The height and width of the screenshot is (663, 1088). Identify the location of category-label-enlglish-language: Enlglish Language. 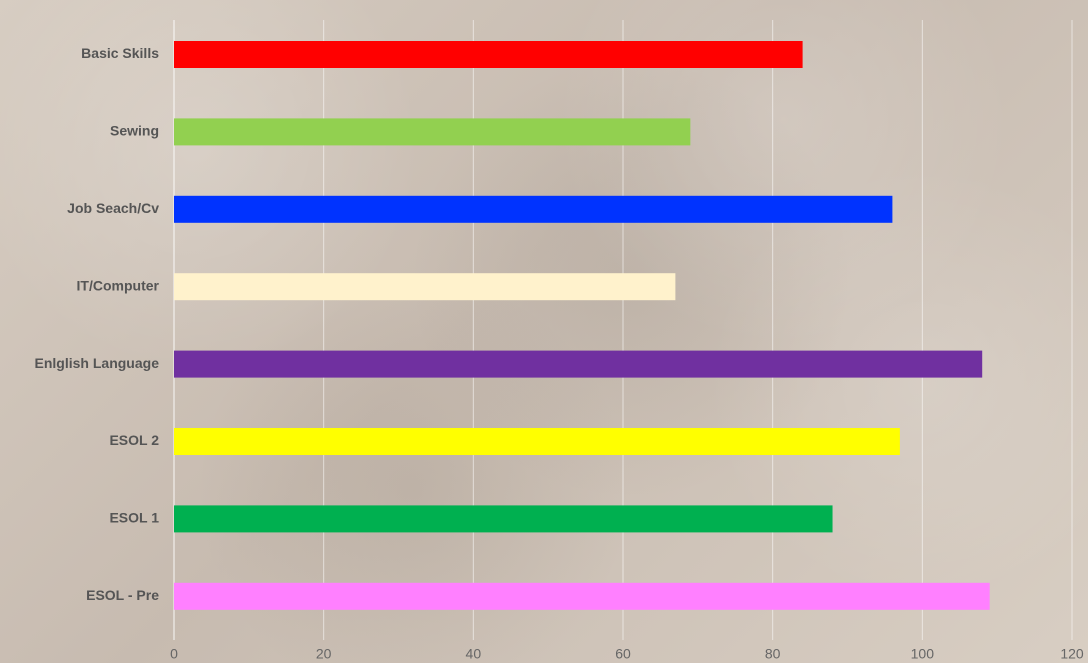
(97, 363).